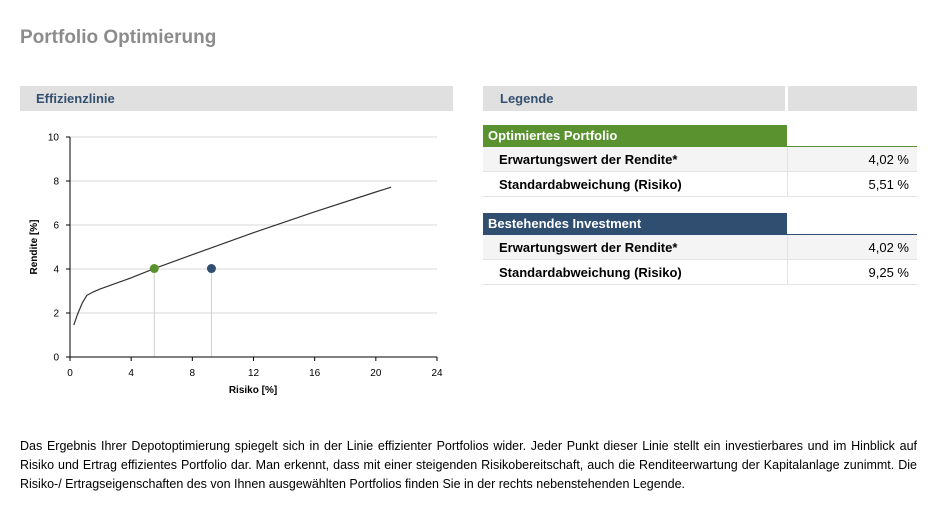  Describe the element at coordinates (56, 226) in the screenshot. I see `y-tick-label: 6` at that location.